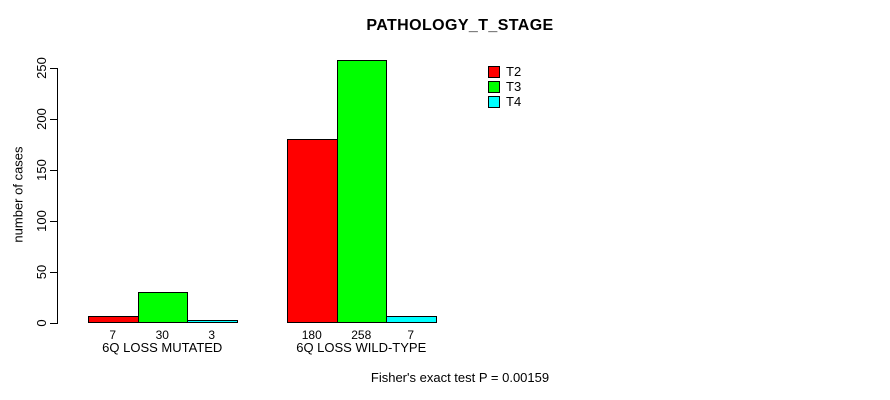 The width and height of the screenshot is (890, 400). I want to click on legend-item-t3: T3, so click(504, 86).